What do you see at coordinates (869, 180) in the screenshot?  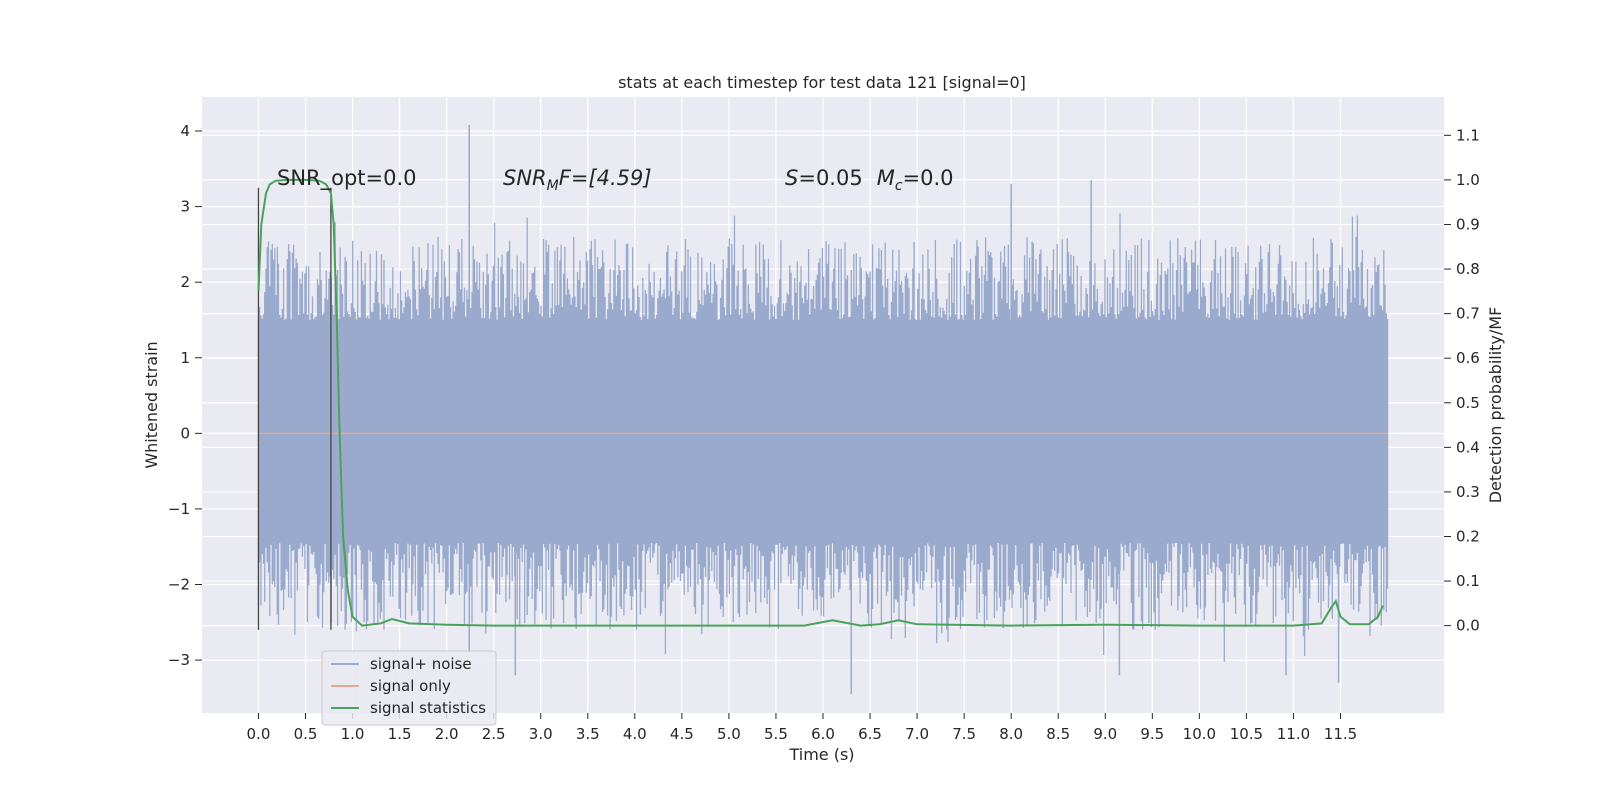 I see `s-mc-annotation: S=0.05 Mc=0.0` at bounding box center [869, 180].